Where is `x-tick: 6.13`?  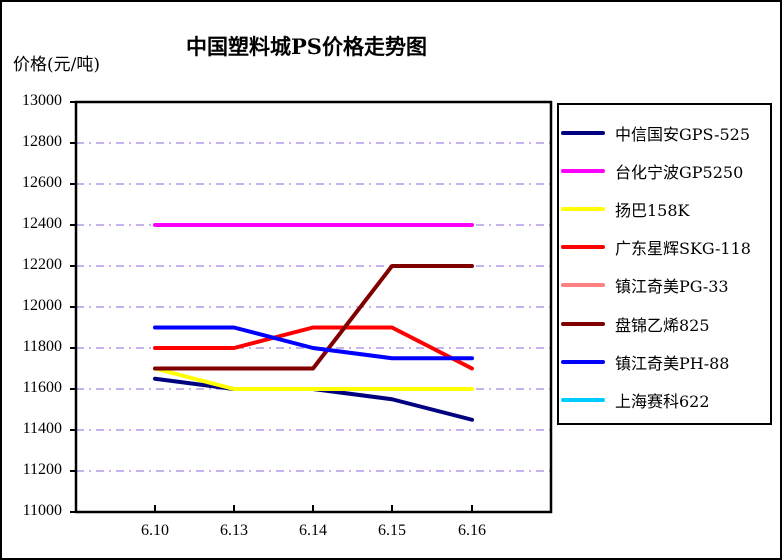
x-tick: 6.13 is located at coordinates (234, 530).